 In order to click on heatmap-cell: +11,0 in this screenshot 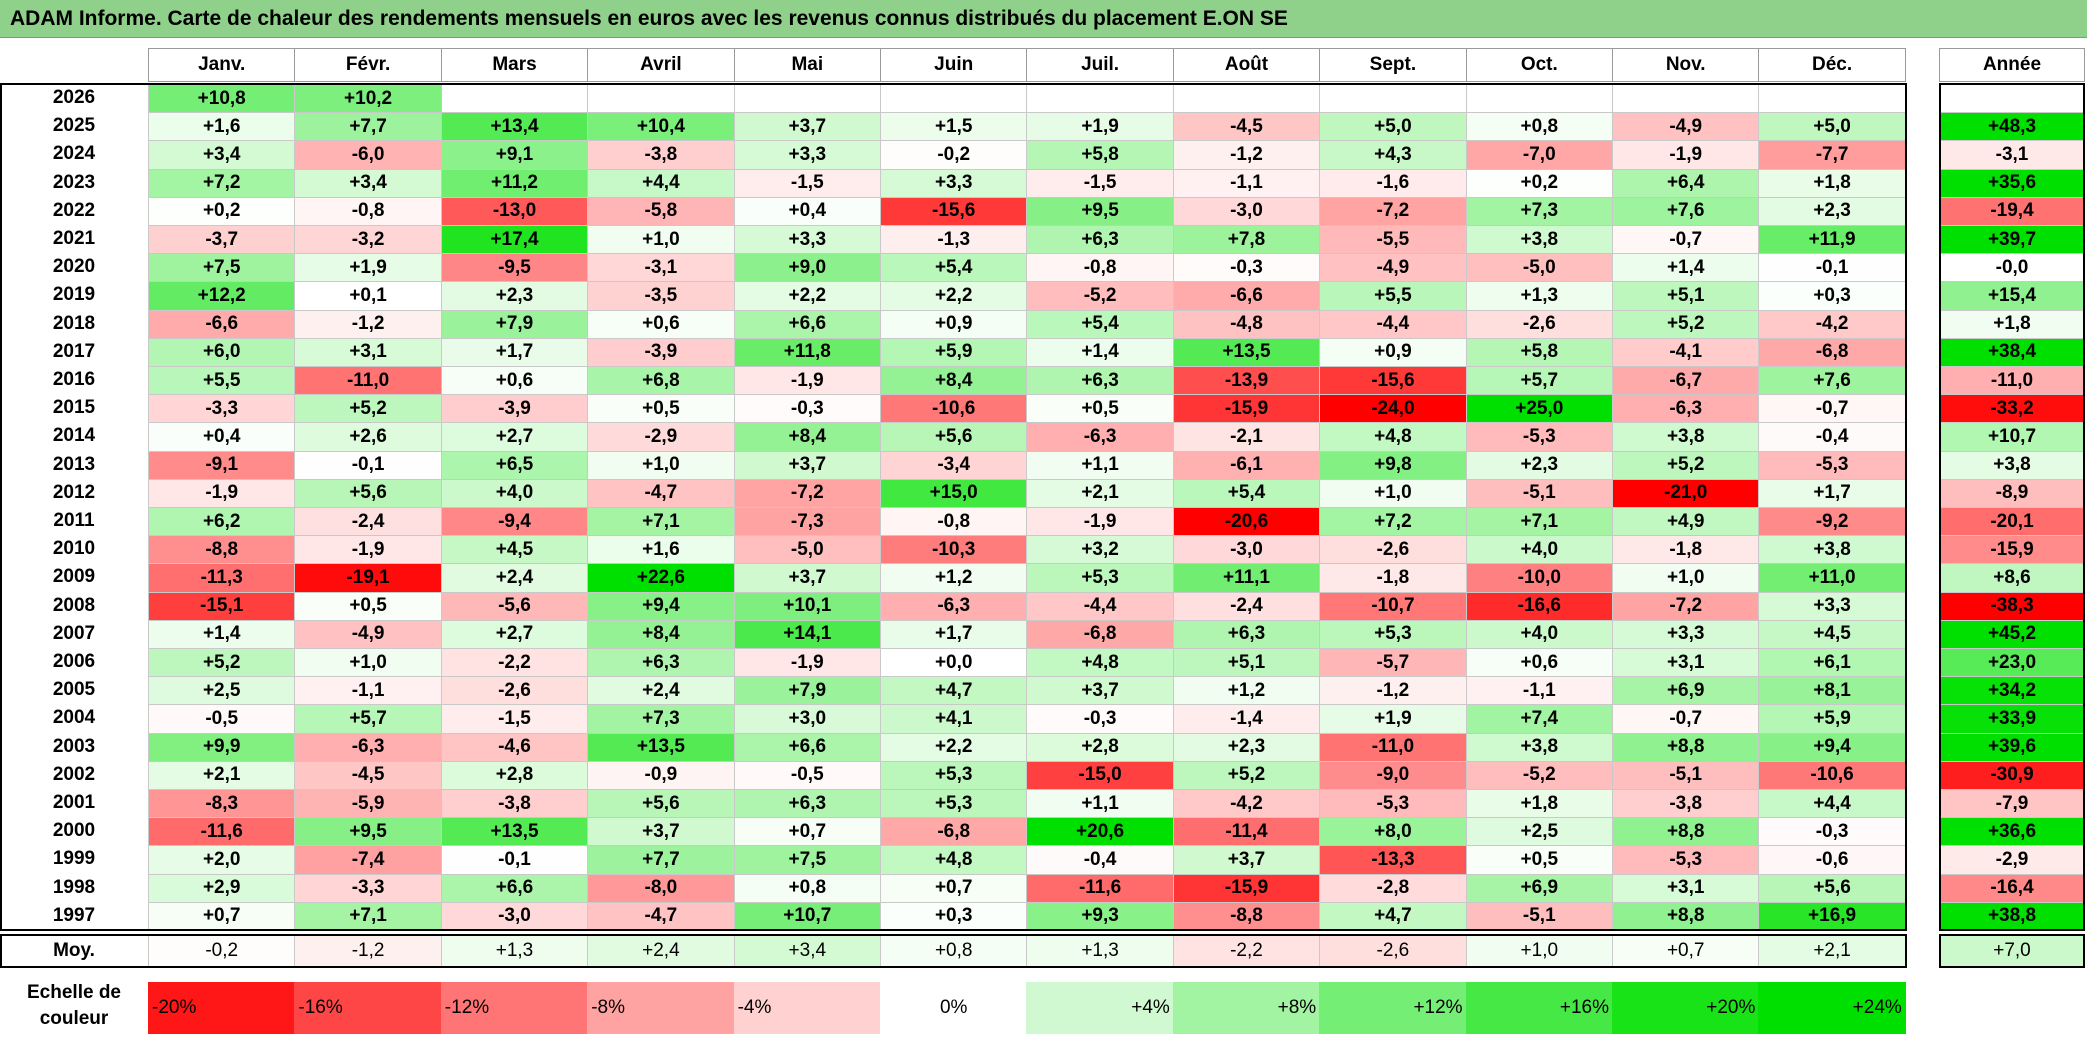, I will do `click(1832, 578)`.